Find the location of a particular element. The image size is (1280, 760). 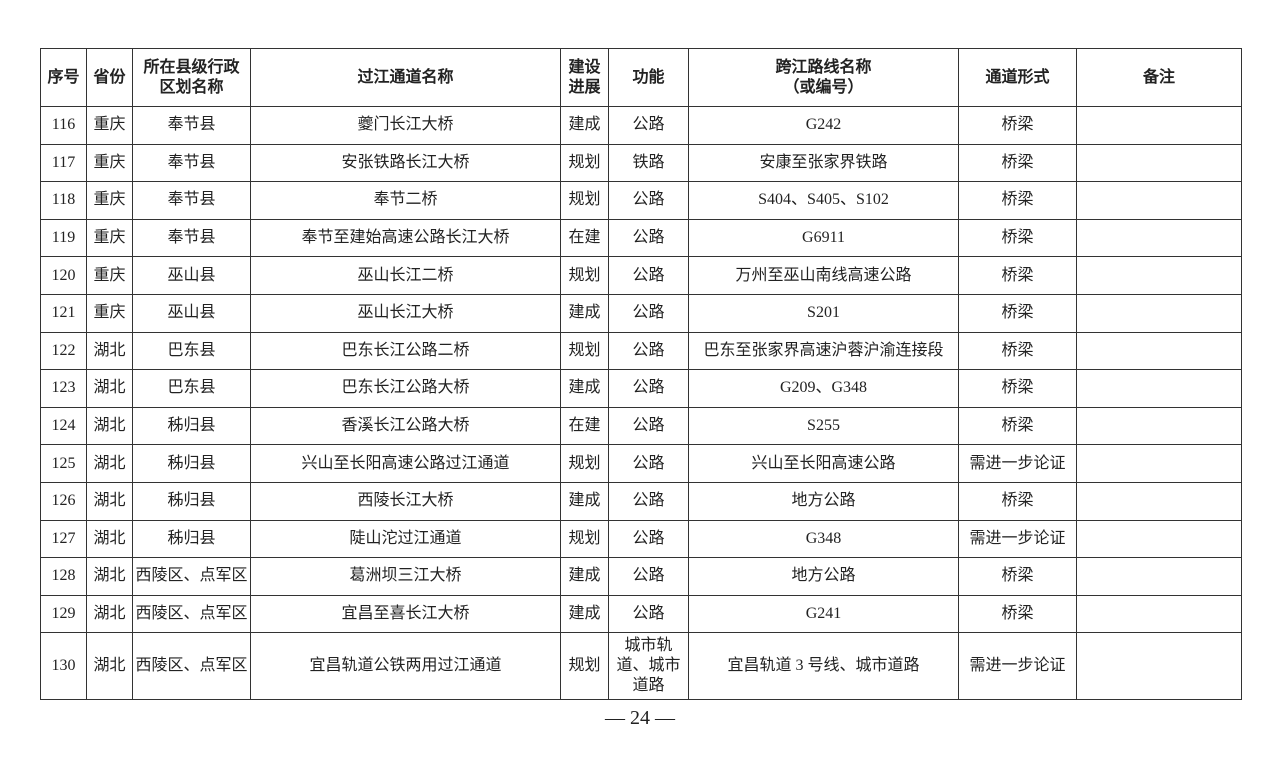

cell-crossing-name: 奉节至建始高速公路长江大桥 is located at coordinates (405, 238).